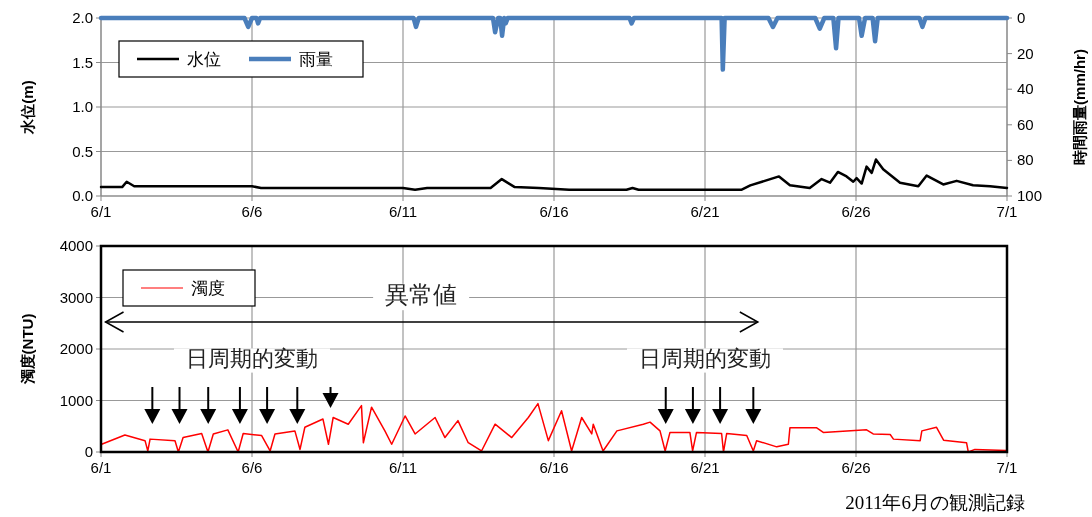  What do you see at coordinates (82, 62) in the screenshot?
I see `y-tick-label: 1.5` at bounding box center [82, 62].